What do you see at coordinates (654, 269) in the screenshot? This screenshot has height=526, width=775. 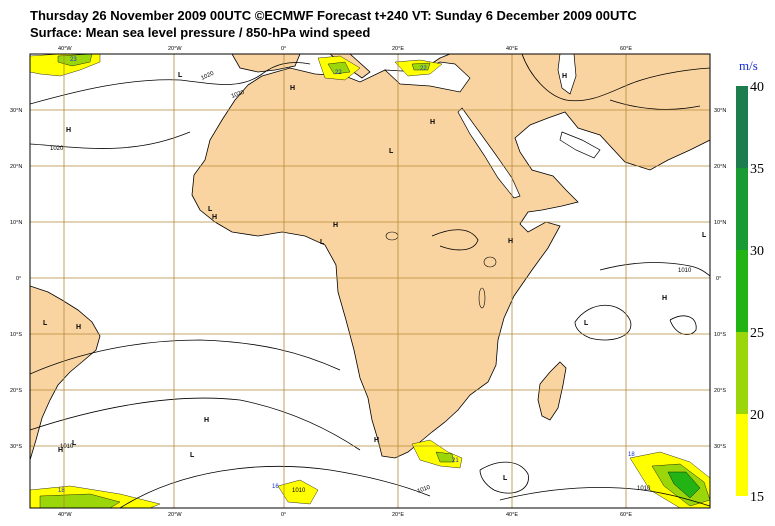 I see `isobar-1010-east` at bounding box center [654, 269].